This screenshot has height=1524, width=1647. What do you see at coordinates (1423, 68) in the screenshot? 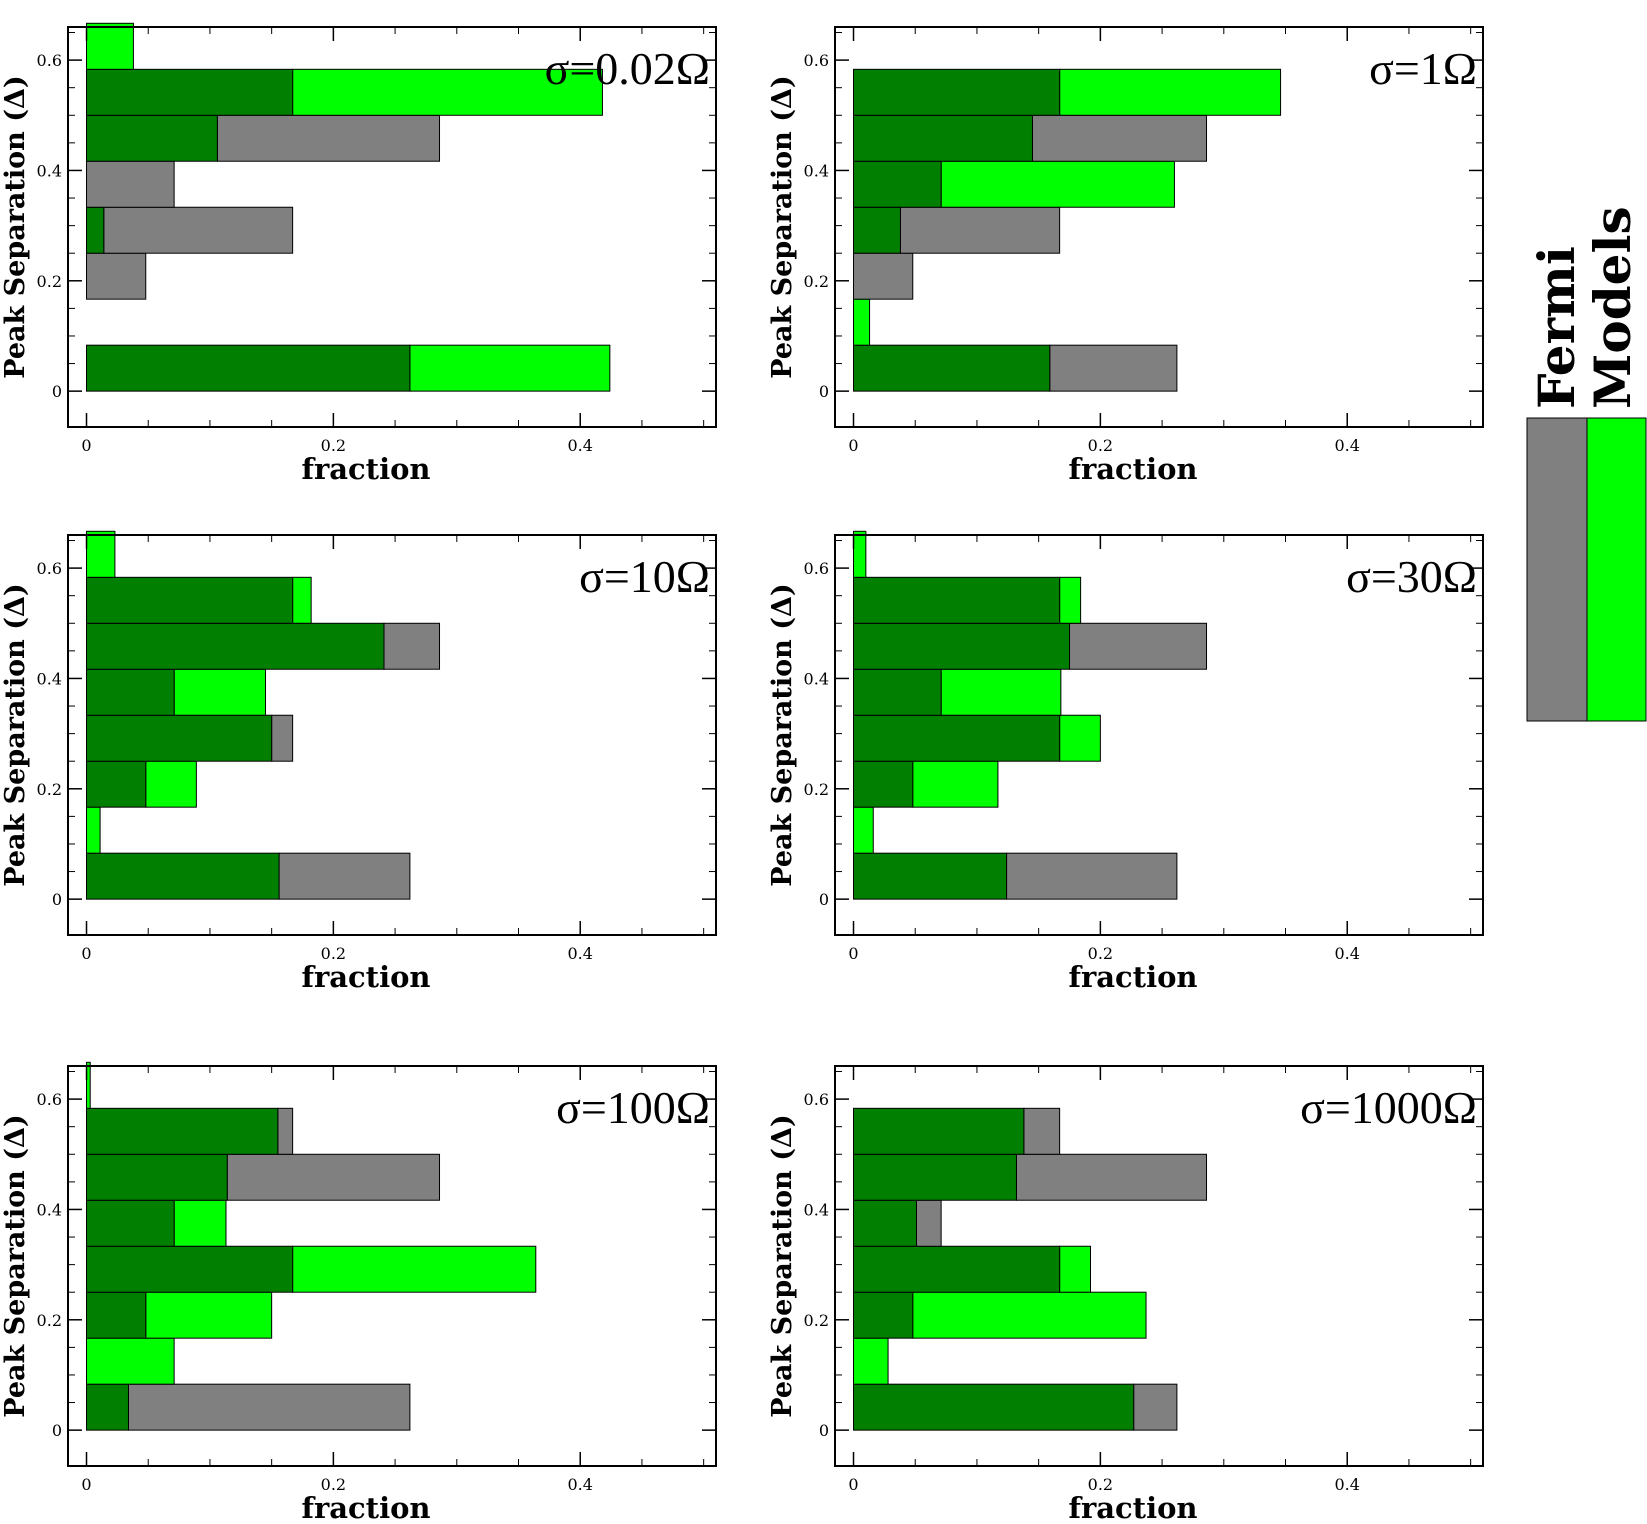
I see `panel-sigma-label: σ=1Ω` at bounding box center [1423, 68].